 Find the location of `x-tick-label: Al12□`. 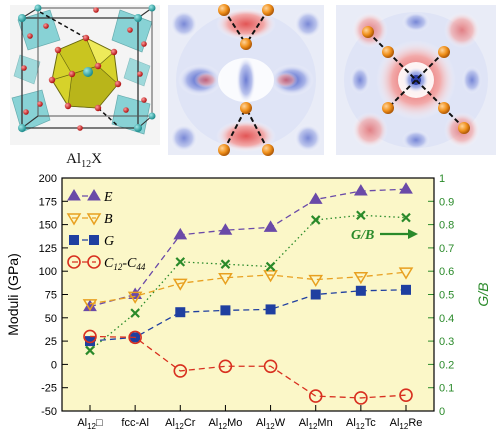

x-tick-label: Al12□ is located at coordinates (90, 424).